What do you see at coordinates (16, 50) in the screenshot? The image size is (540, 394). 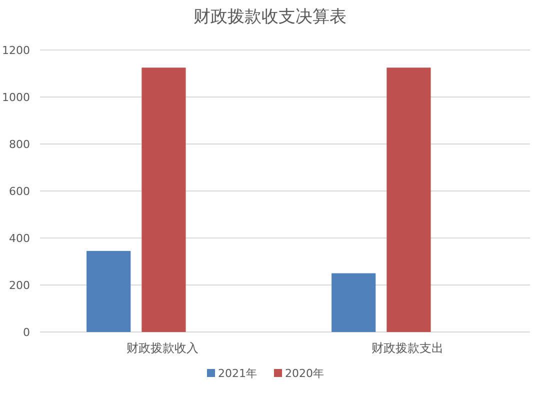 I see `y-tick-label: 1200` at bounding box center [16, 50].